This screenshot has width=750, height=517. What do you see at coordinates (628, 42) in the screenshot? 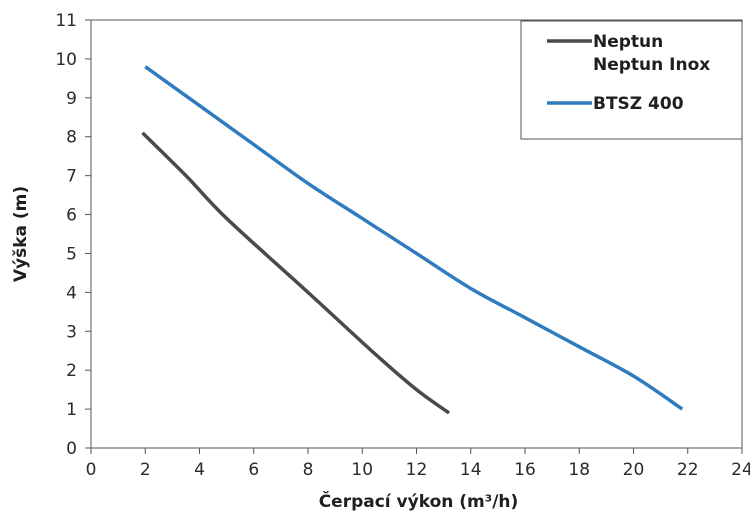
I see `legend-label: Neptun` at bounding box center [628, 42].